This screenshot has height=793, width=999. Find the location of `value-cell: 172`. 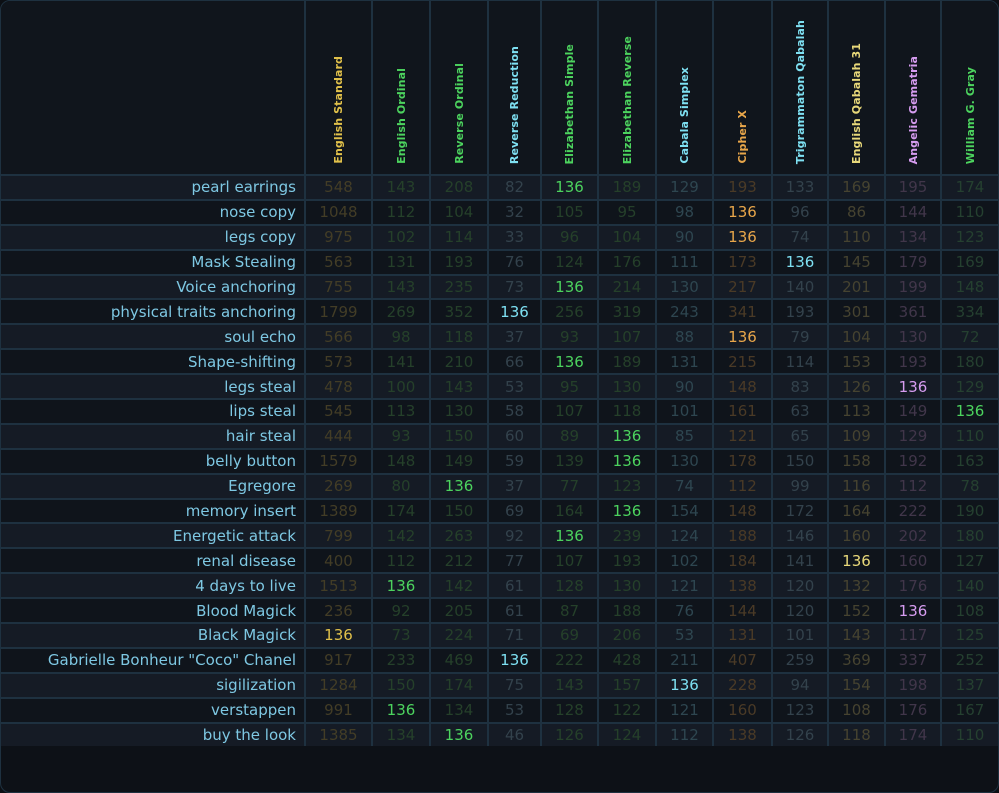

value-cell: 172 is located at coordinates (800, 511).